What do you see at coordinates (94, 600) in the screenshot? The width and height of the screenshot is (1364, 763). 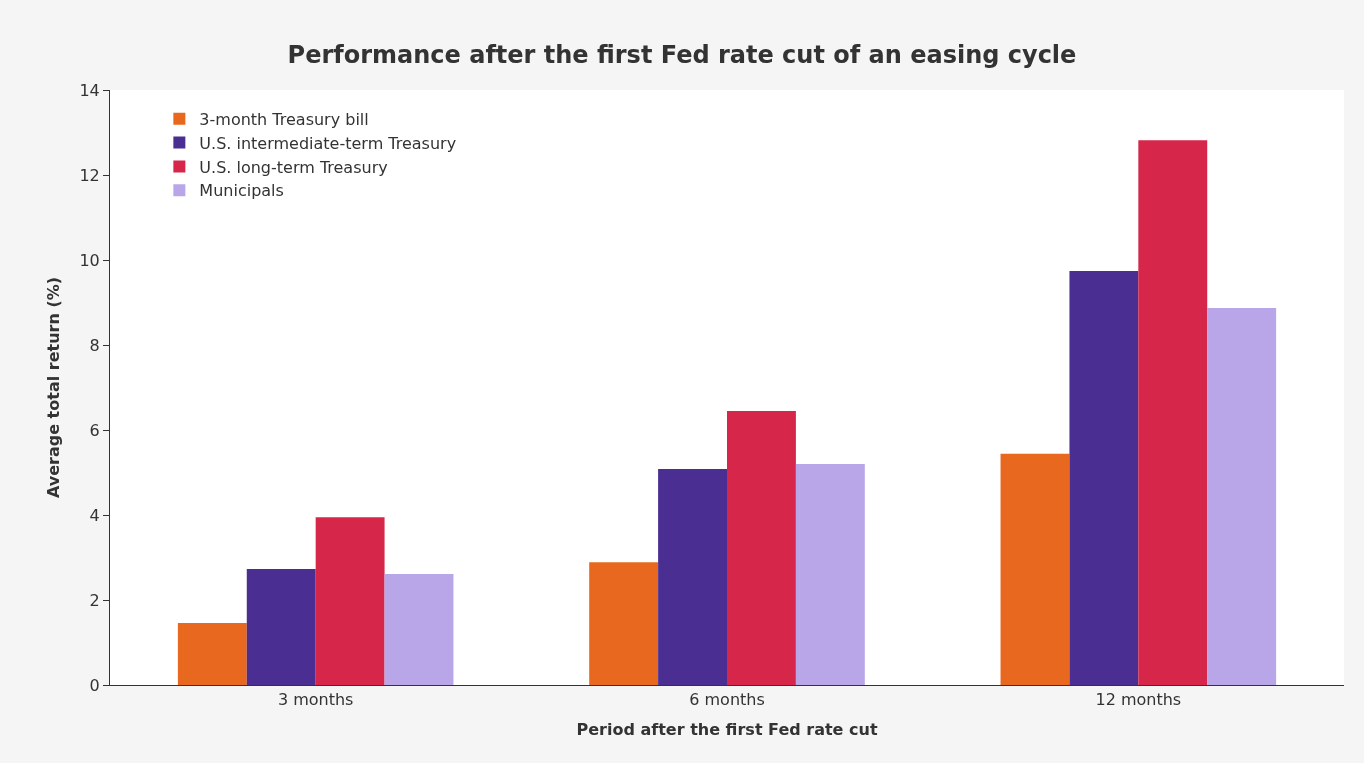 I see `y-tick-label: 2` at bounding box center [94, 600].